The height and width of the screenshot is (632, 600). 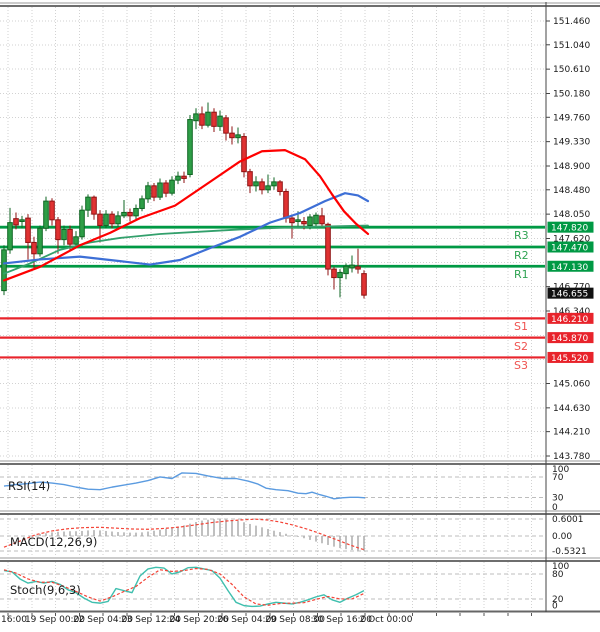 What do you see at coordinates (571, 46) in the screenshot?
I see `y-axis-tick-label: 151.040` at bounding box center [571, 46].